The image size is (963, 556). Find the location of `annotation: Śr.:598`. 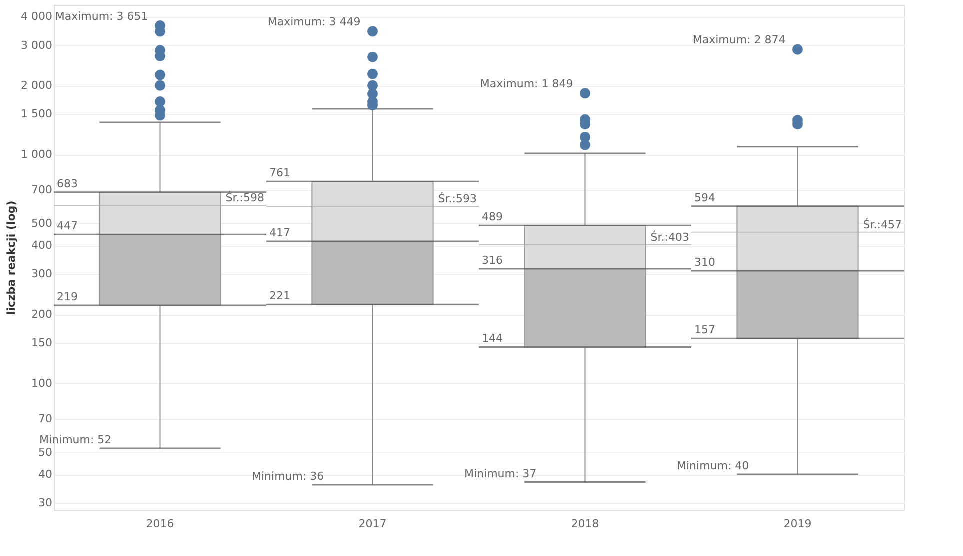

annotation: Śr.:598 is located at coordinates (245, 197).